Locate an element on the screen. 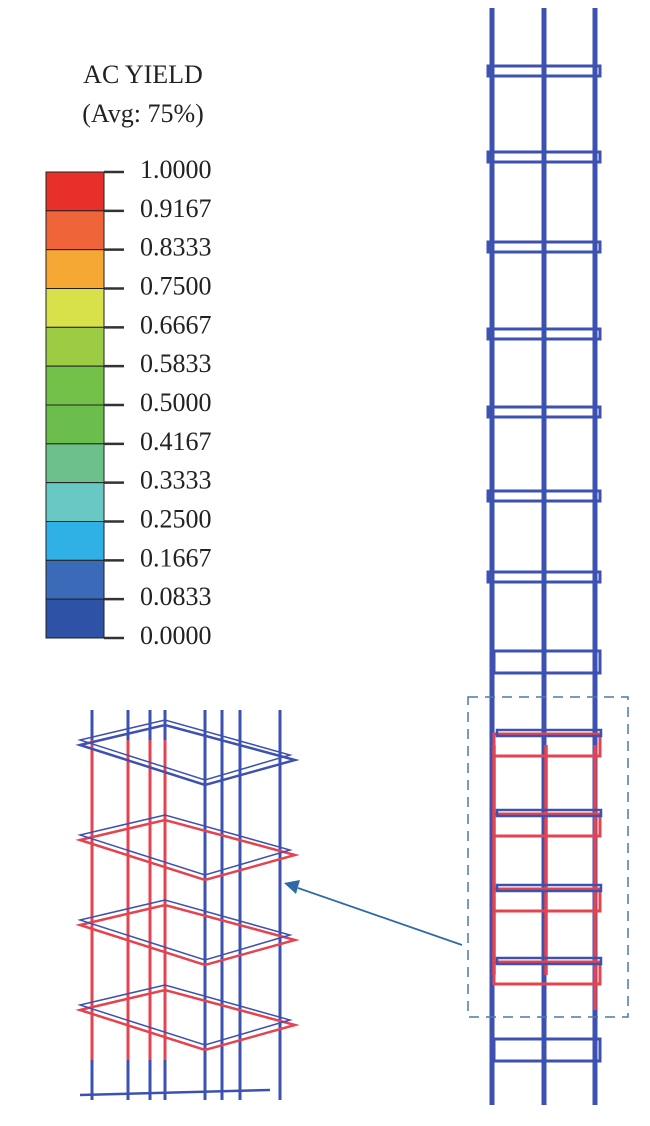 The width and height of the screenshot is (650, 1126). legend-label: 0.4167 is located at coordinates (176, 441).